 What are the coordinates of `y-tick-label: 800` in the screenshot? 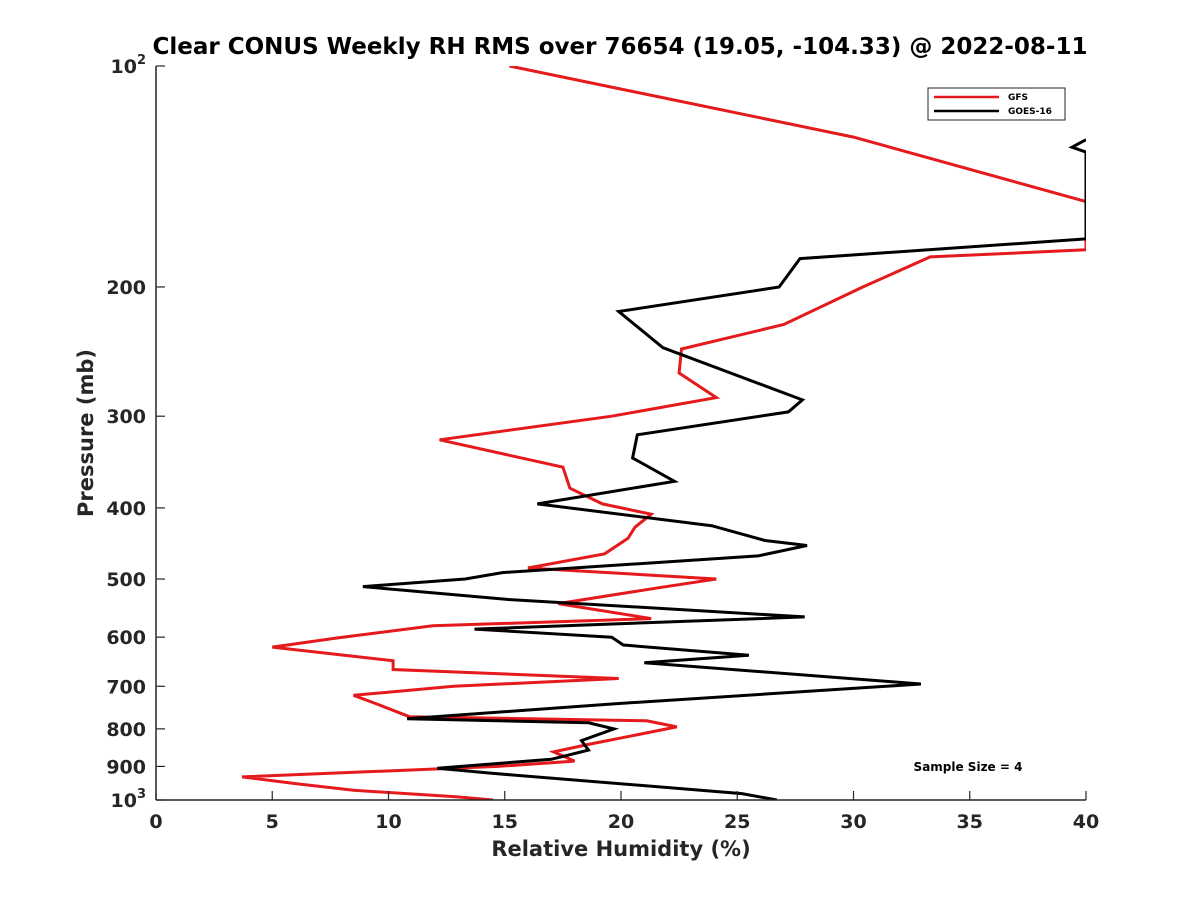 It's located at (126, 730).